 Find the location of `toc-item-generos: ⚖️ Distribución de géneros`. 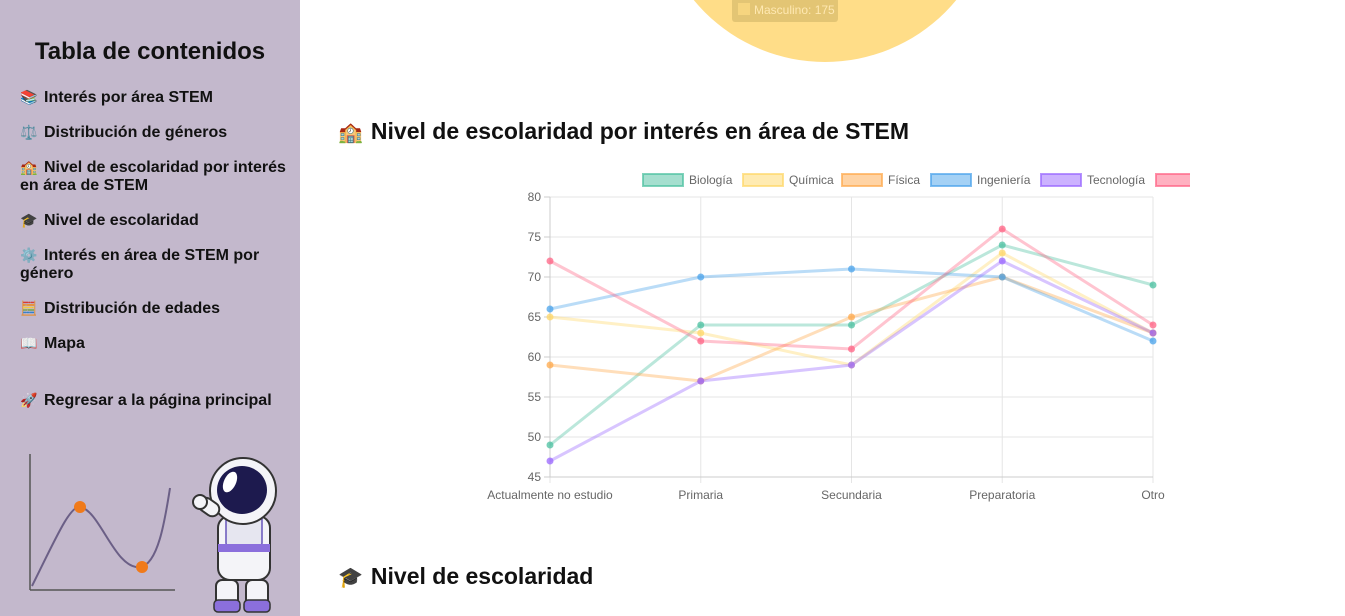

toc-item-generos: ⚖️ Distribución de géneros is located at coordinates (155, 132).